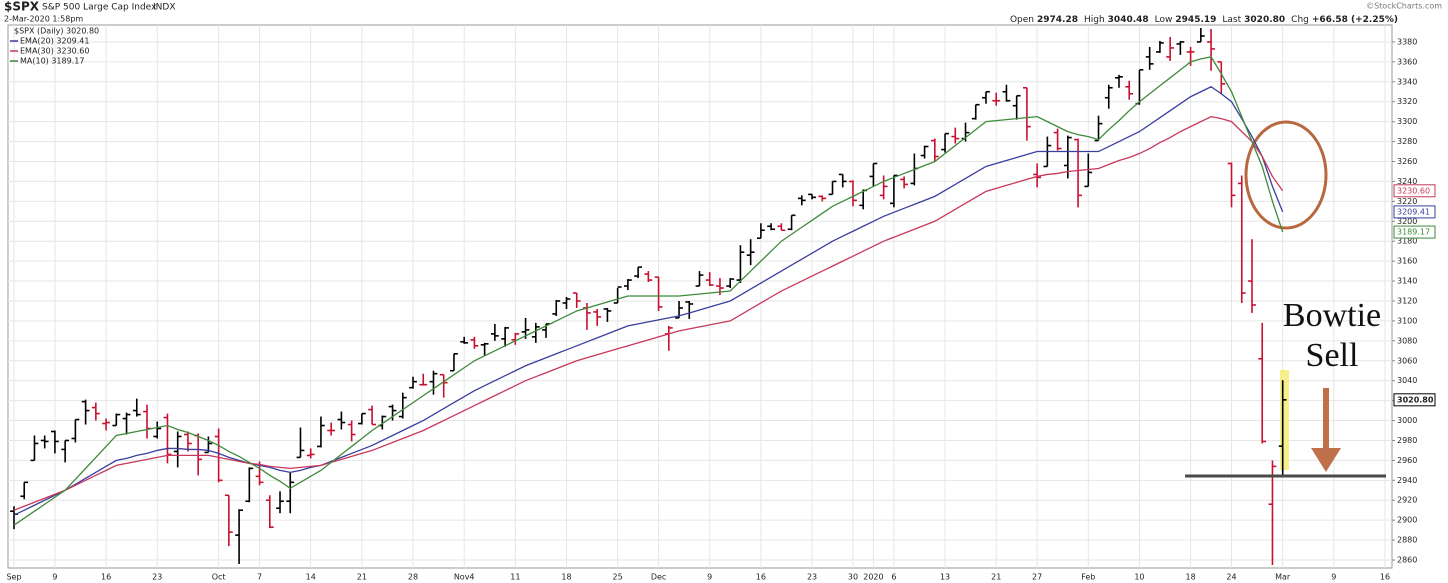  I want to click on y-tick-label: 3320, so click(1407, 101).